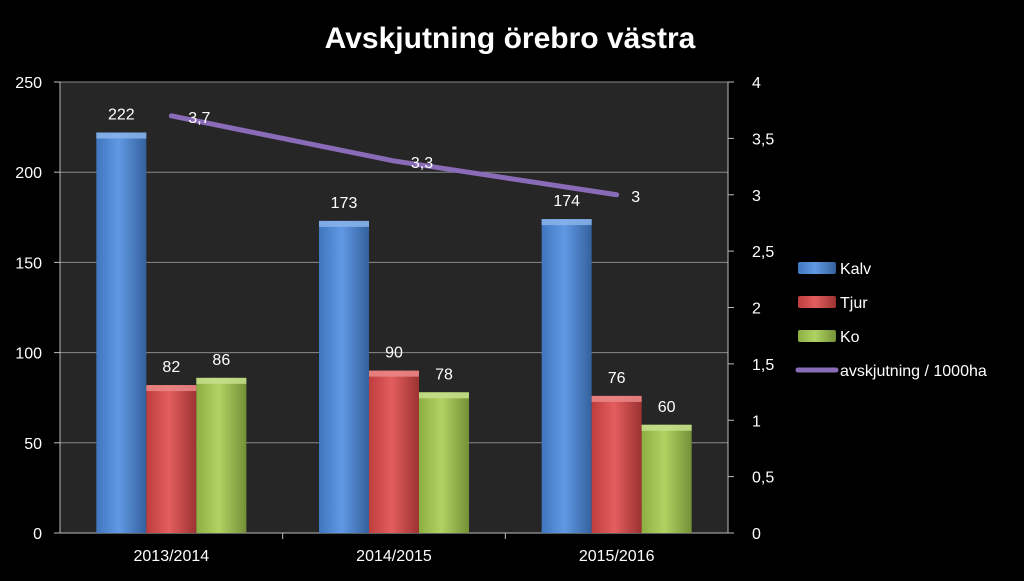  Describe the element at coordinates (33, 444) in the screenshot. I see `left-axis-tick-label: 50` at that location.